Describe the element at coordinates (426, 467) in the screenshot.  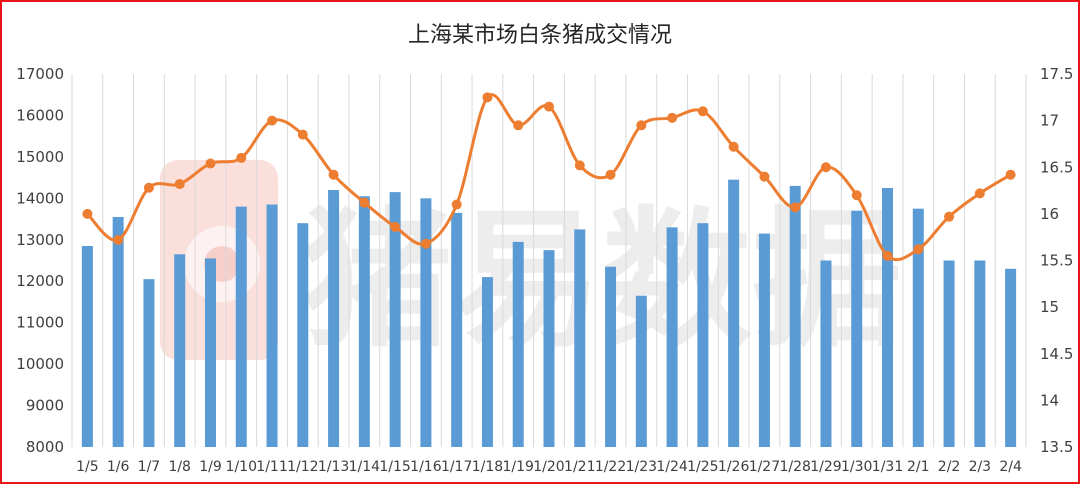
I see `x-tick-label: 1/16` at that location.